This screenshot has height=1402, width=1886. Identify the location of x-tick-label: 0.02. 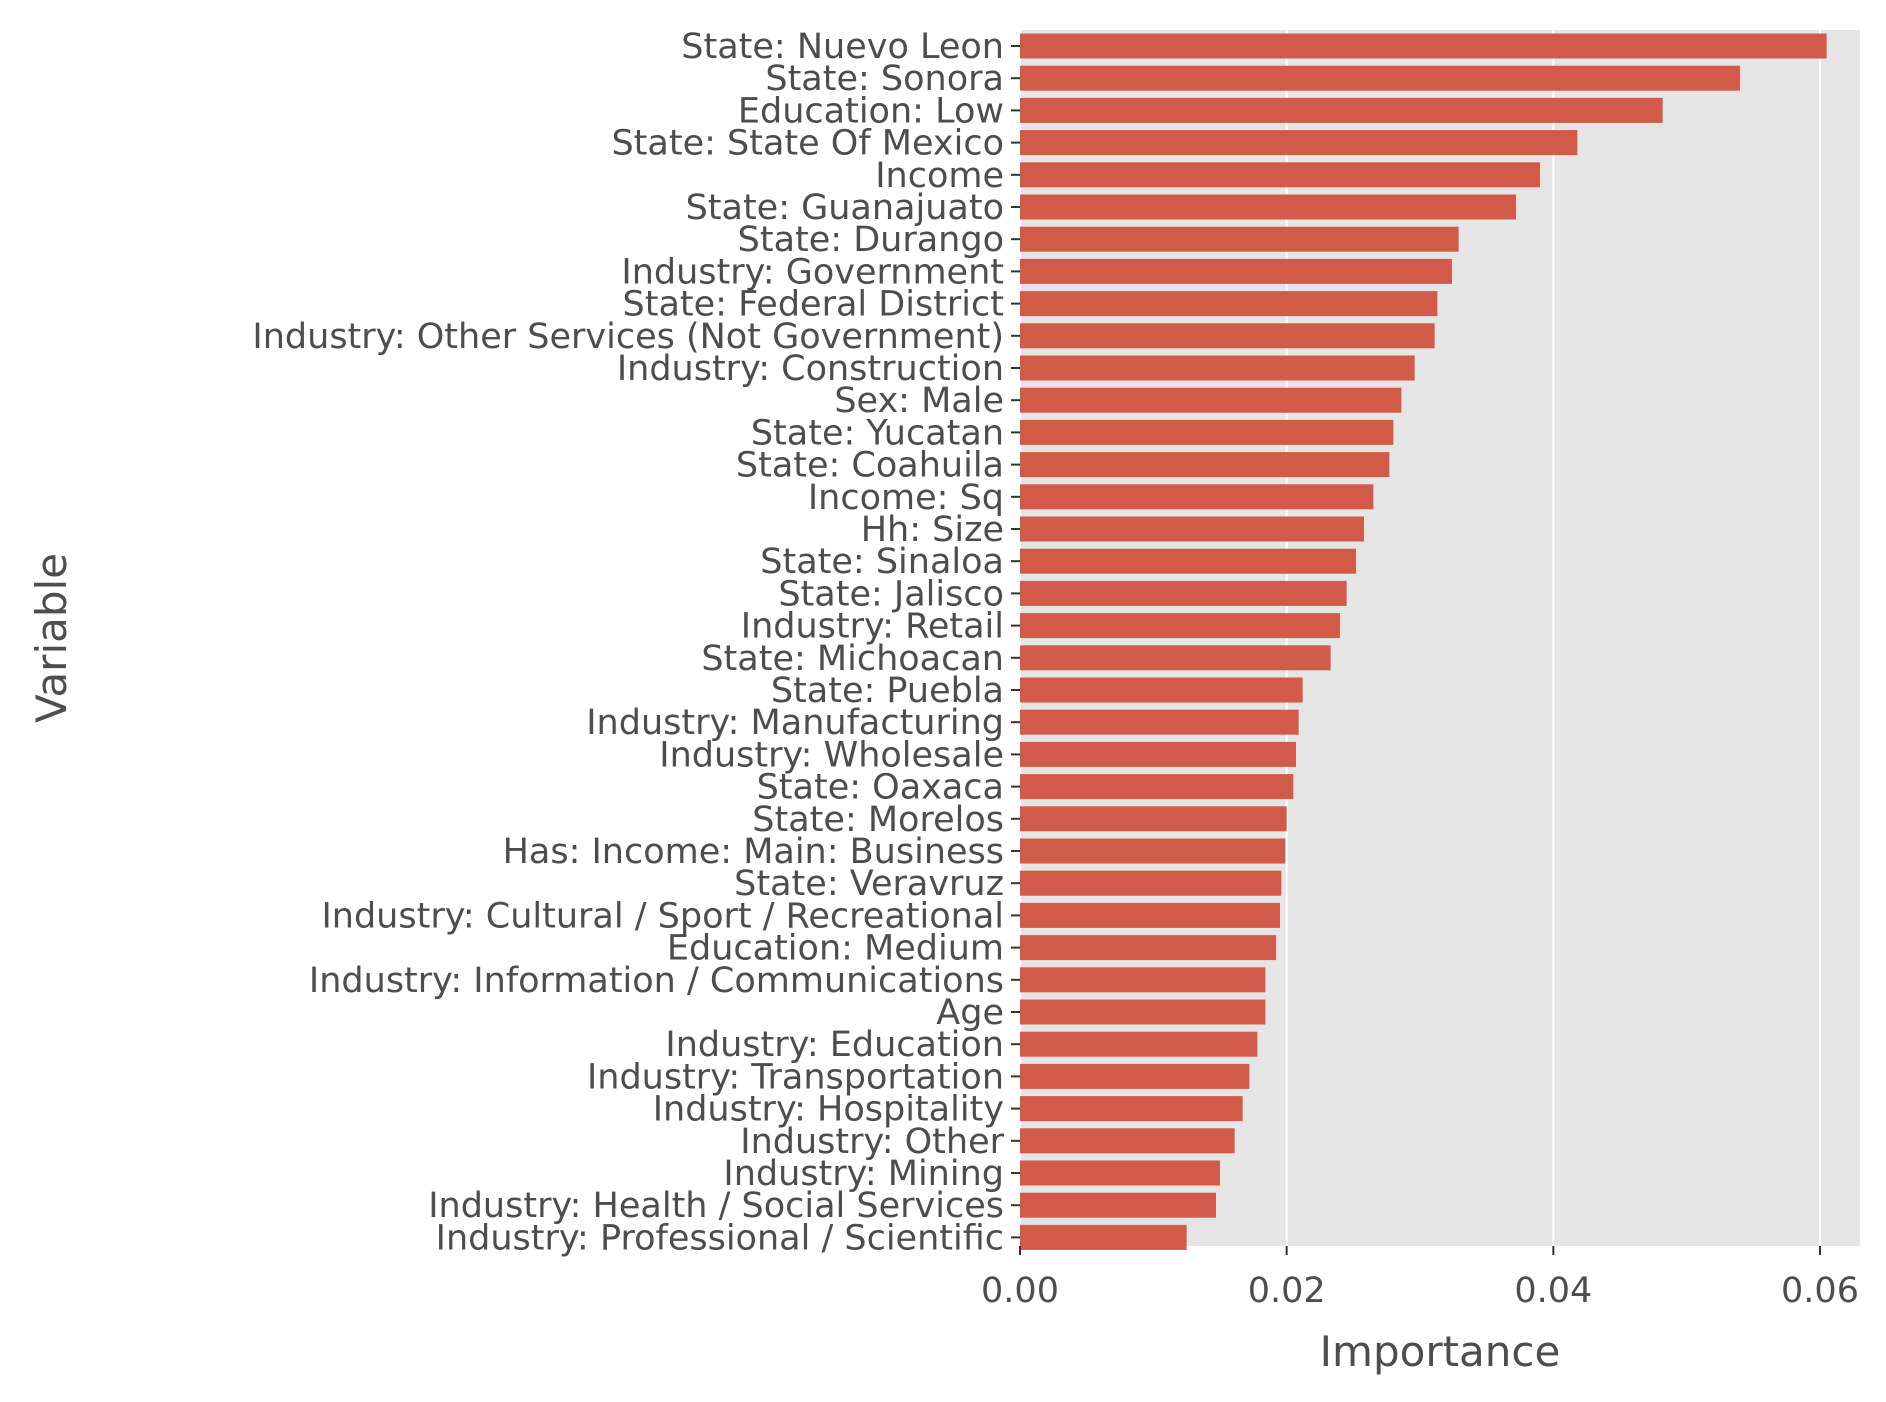
(1287, 1291).